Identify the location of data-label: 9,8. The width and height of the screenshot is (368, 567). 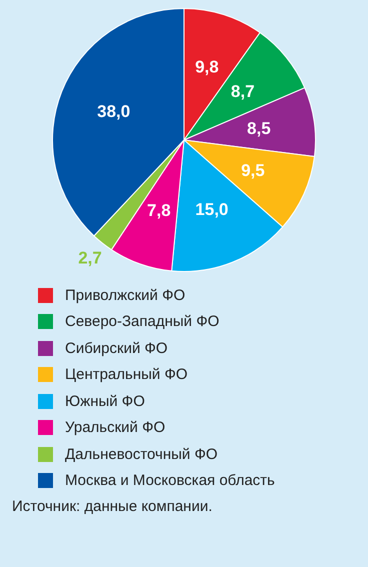
(207, 67).